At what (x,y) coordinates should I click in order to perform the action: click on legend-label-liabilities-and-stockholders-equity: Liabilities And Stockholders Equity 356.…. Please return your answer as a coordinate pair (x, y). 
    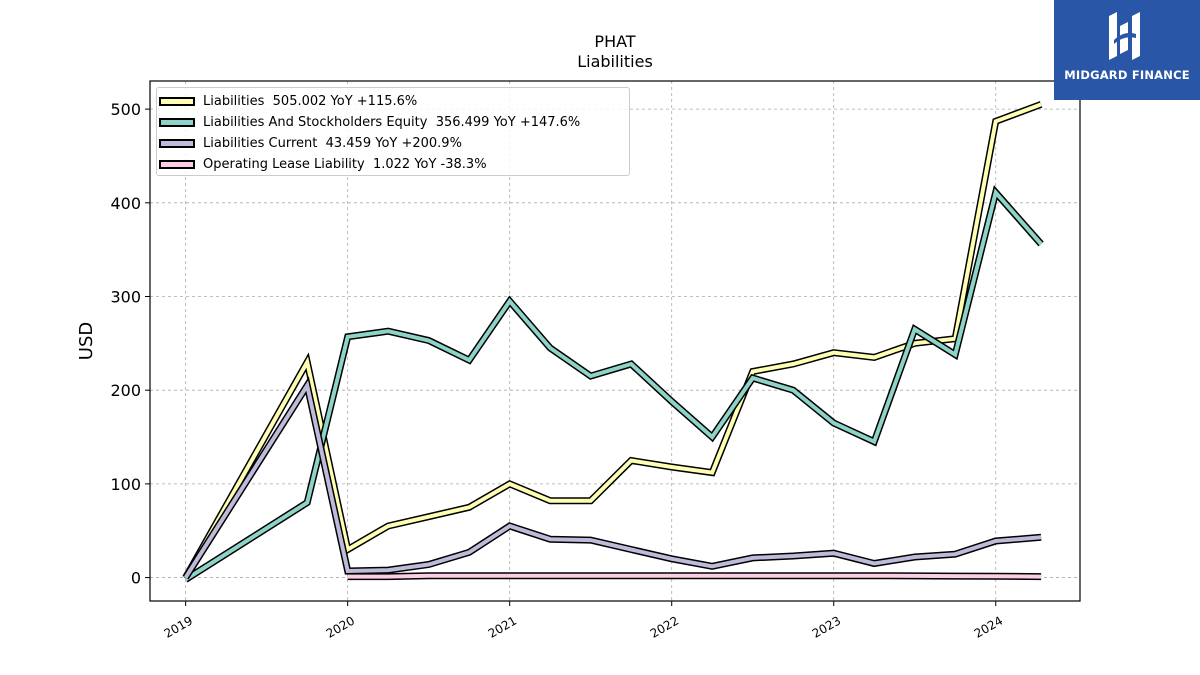
    Looking at the image, I should click on (392, 122).